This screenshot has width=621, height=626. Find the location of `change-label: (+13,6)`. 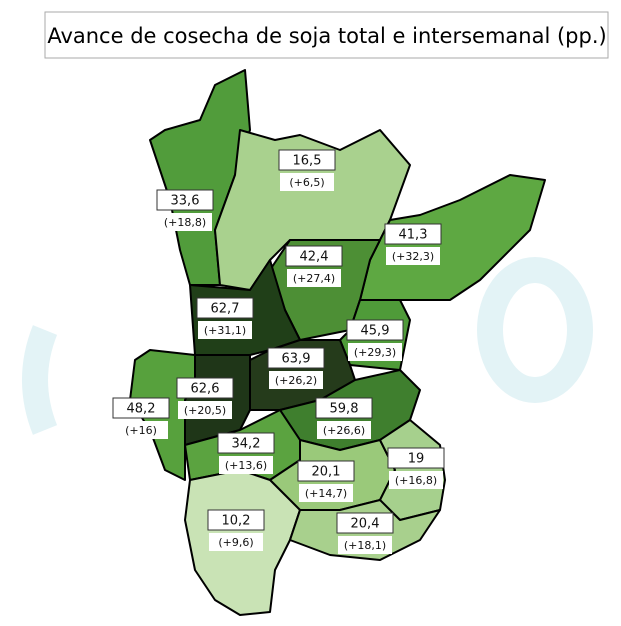

change-label: (+13,6) is located at coordinates (246, 465).